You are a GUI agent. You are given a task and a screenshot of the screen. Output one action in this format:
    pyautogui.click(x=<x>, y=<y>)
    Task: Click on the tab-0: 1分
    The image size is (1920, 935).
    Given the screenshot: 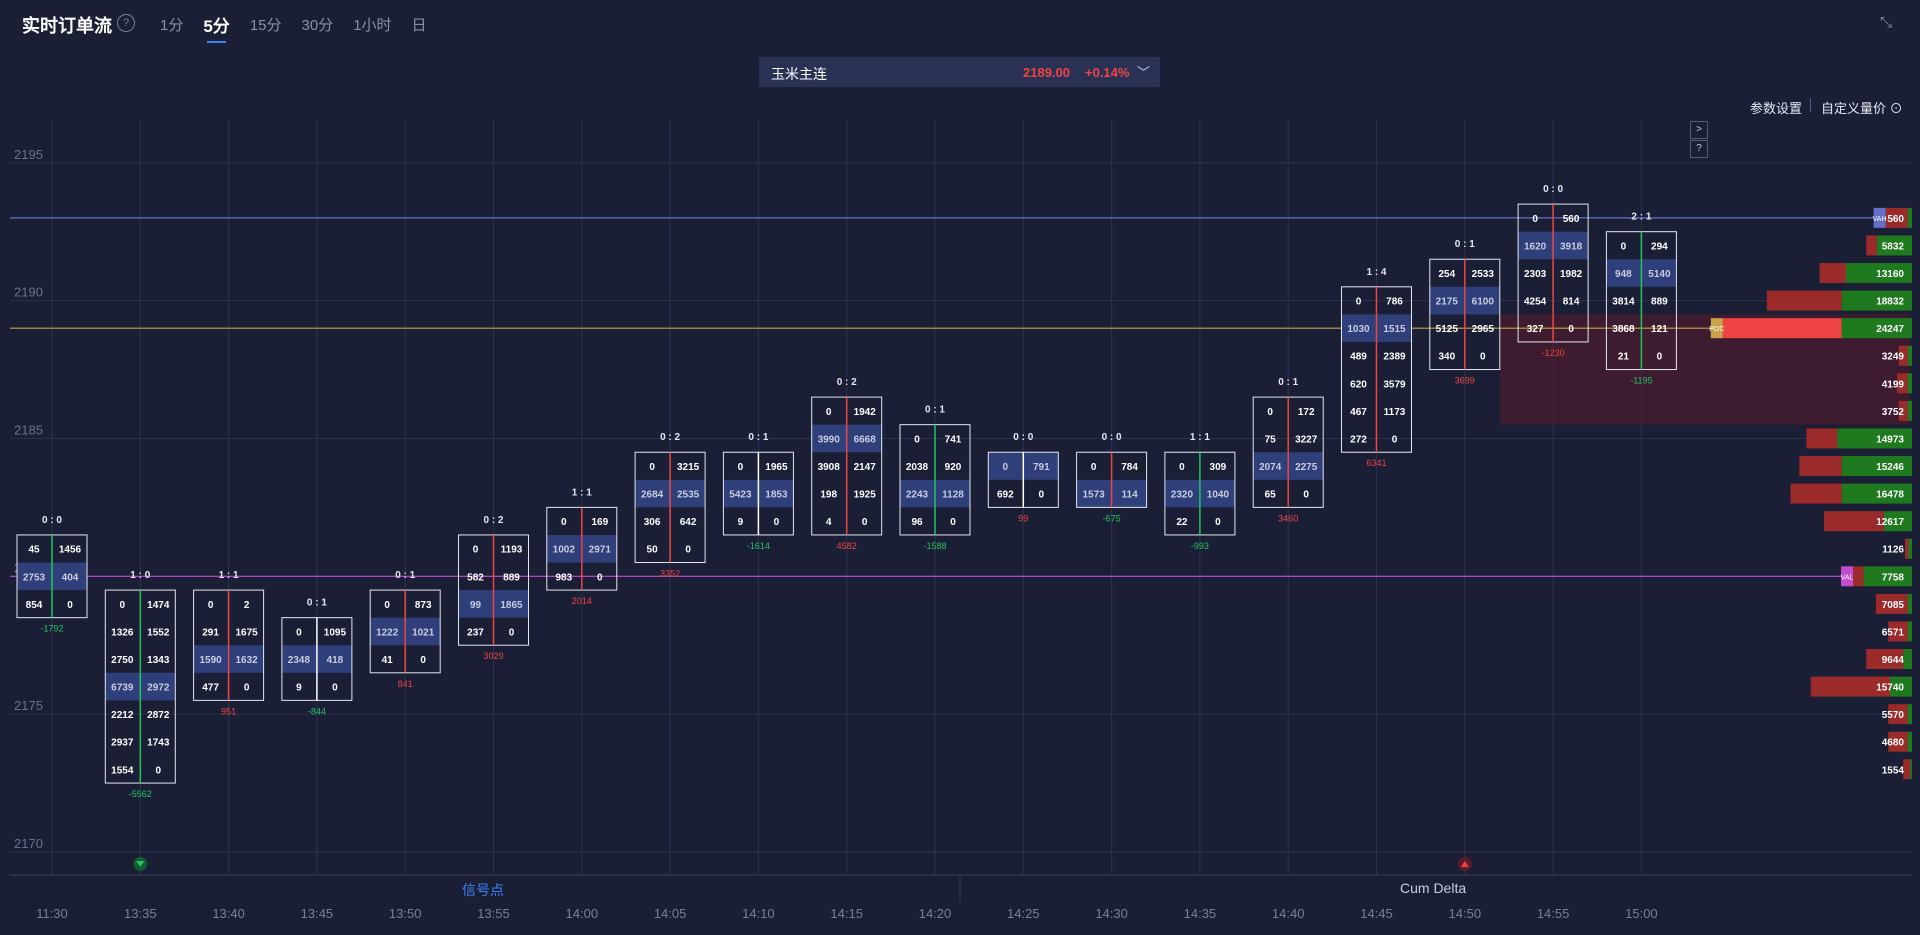 What is the action you would take?
    pyautogui.click(x=172, y=25)
    